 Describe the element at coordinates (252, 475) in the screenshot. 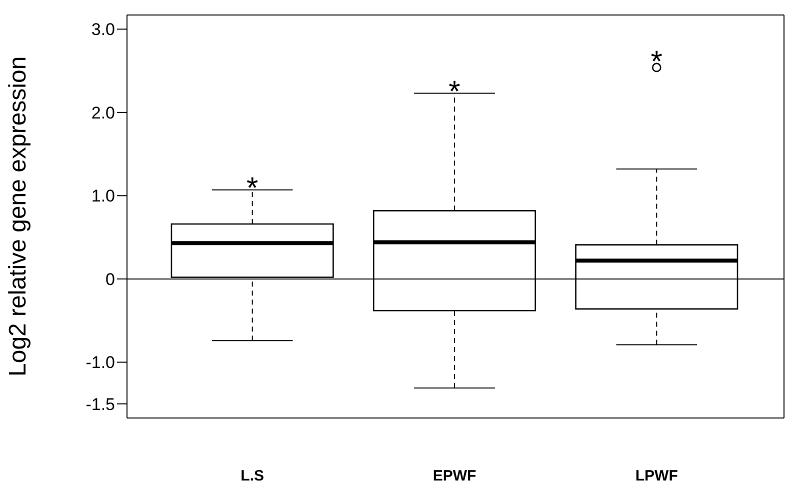

I see `x-tick-label: L.S` at that location.